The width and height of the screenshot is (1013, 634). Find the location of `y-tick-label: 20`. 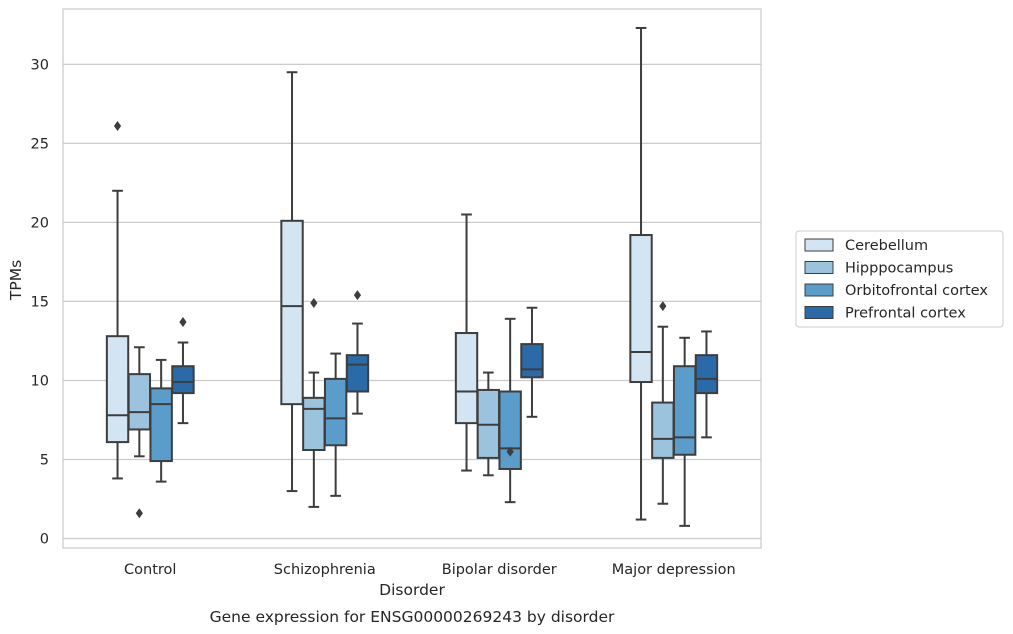

y-tick-label: 20 is located at coordinates (40, 223).